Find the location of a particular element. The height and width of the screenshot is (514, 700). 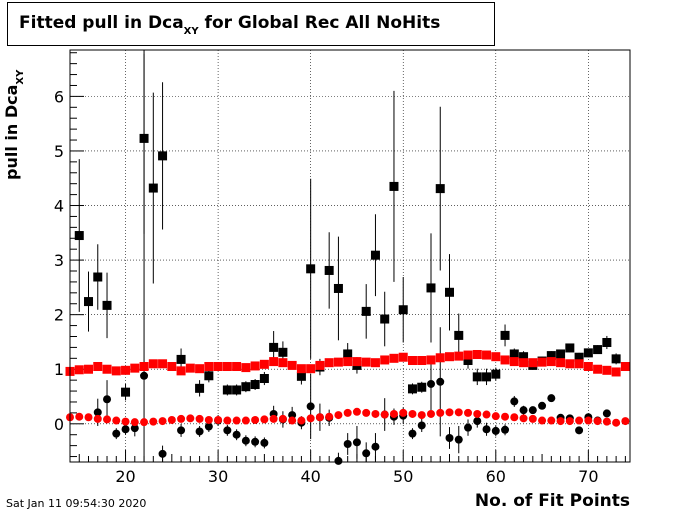

x-tick-label: 70 is located at coordinates (588, 476).